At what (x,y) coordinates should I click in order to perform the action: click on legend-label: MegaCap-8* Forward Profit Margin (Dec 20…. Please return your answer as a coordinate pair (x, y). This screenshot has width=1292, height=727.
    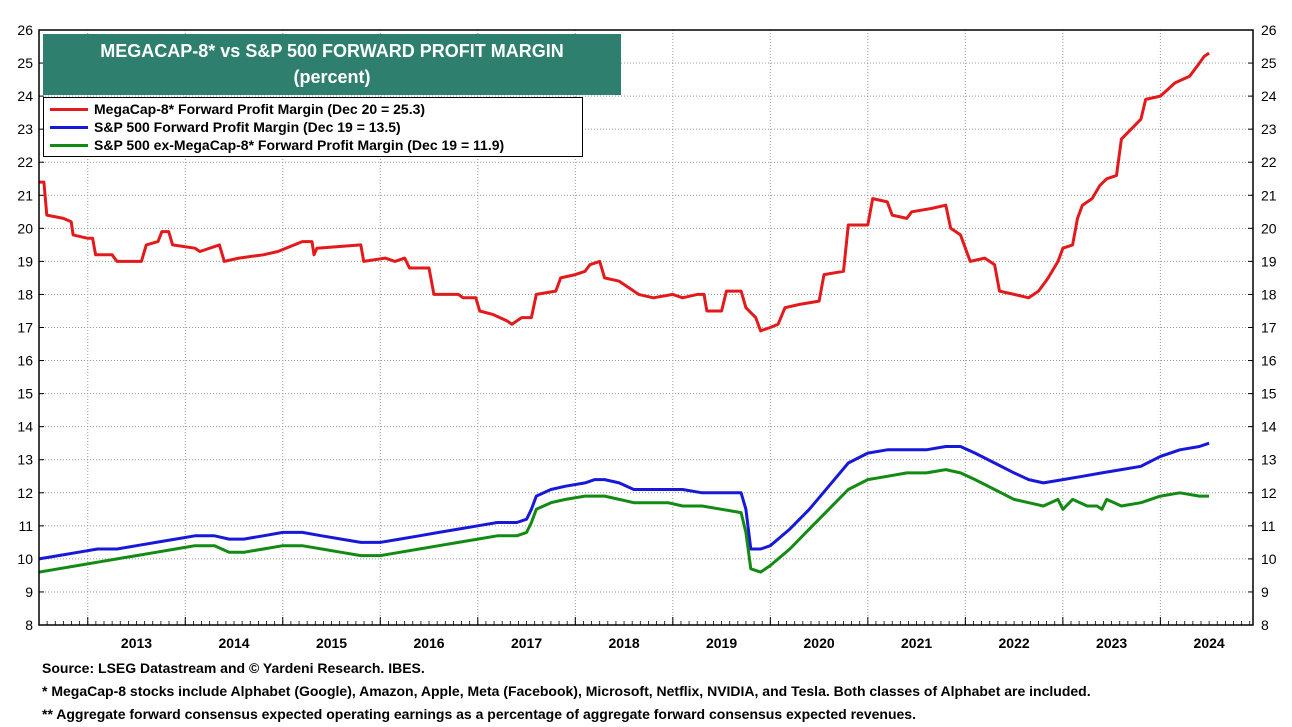
    Looking at the image, I should click on (260, 109).